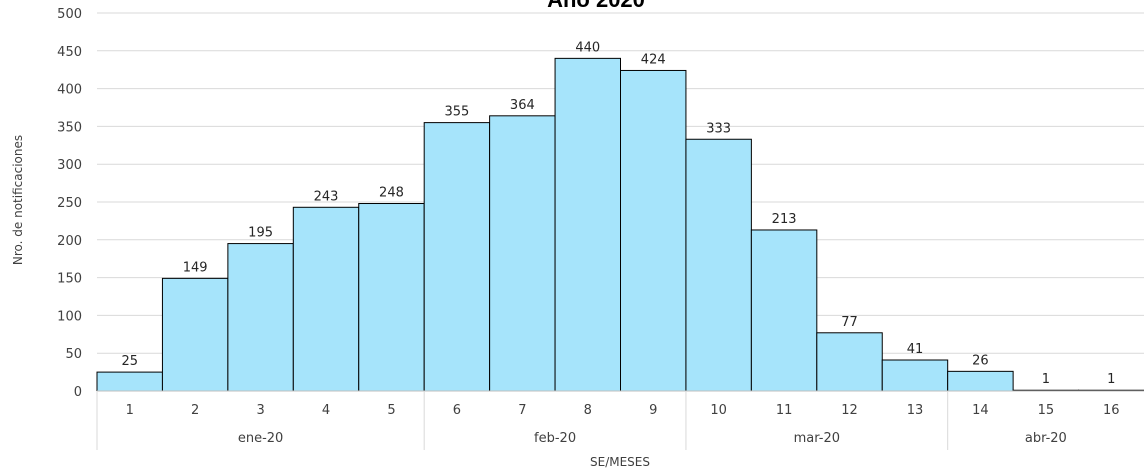  I want to click on y-tick-label: 350, so click(69, 127).